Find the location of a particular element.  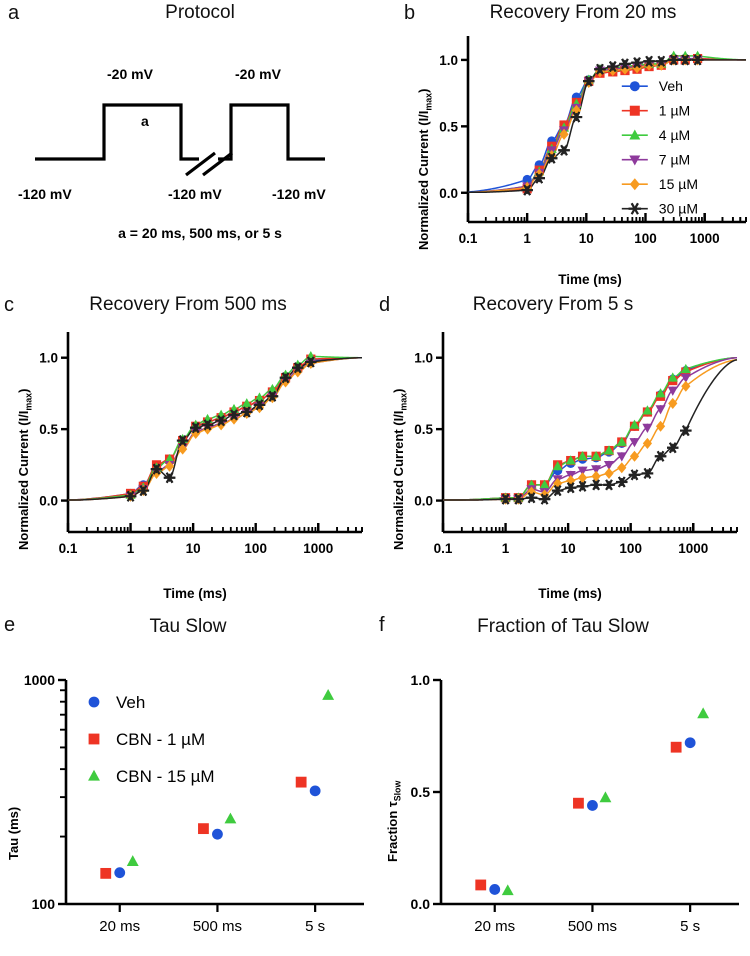

protocol-label-top-1: -20 mV is located at coordinates (130, 74).